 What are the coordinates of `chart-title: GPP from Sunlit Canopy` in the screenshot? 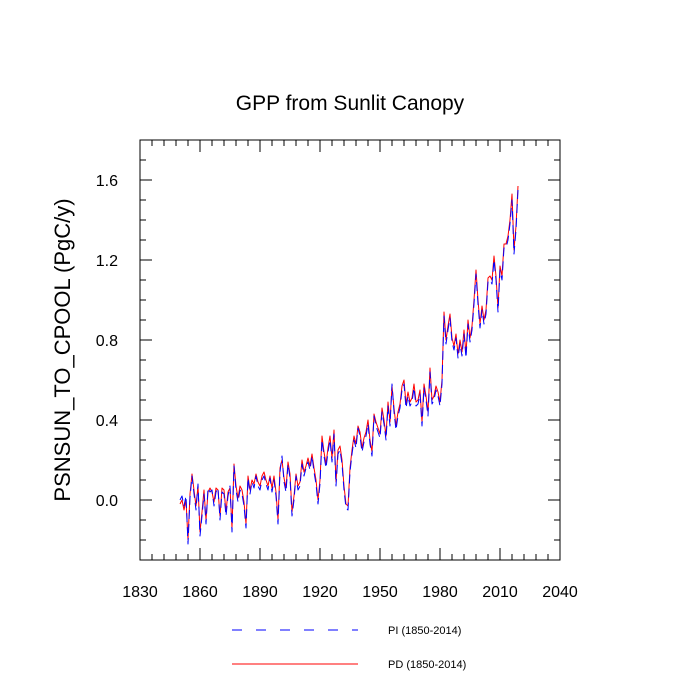 It's located at (350, 103).